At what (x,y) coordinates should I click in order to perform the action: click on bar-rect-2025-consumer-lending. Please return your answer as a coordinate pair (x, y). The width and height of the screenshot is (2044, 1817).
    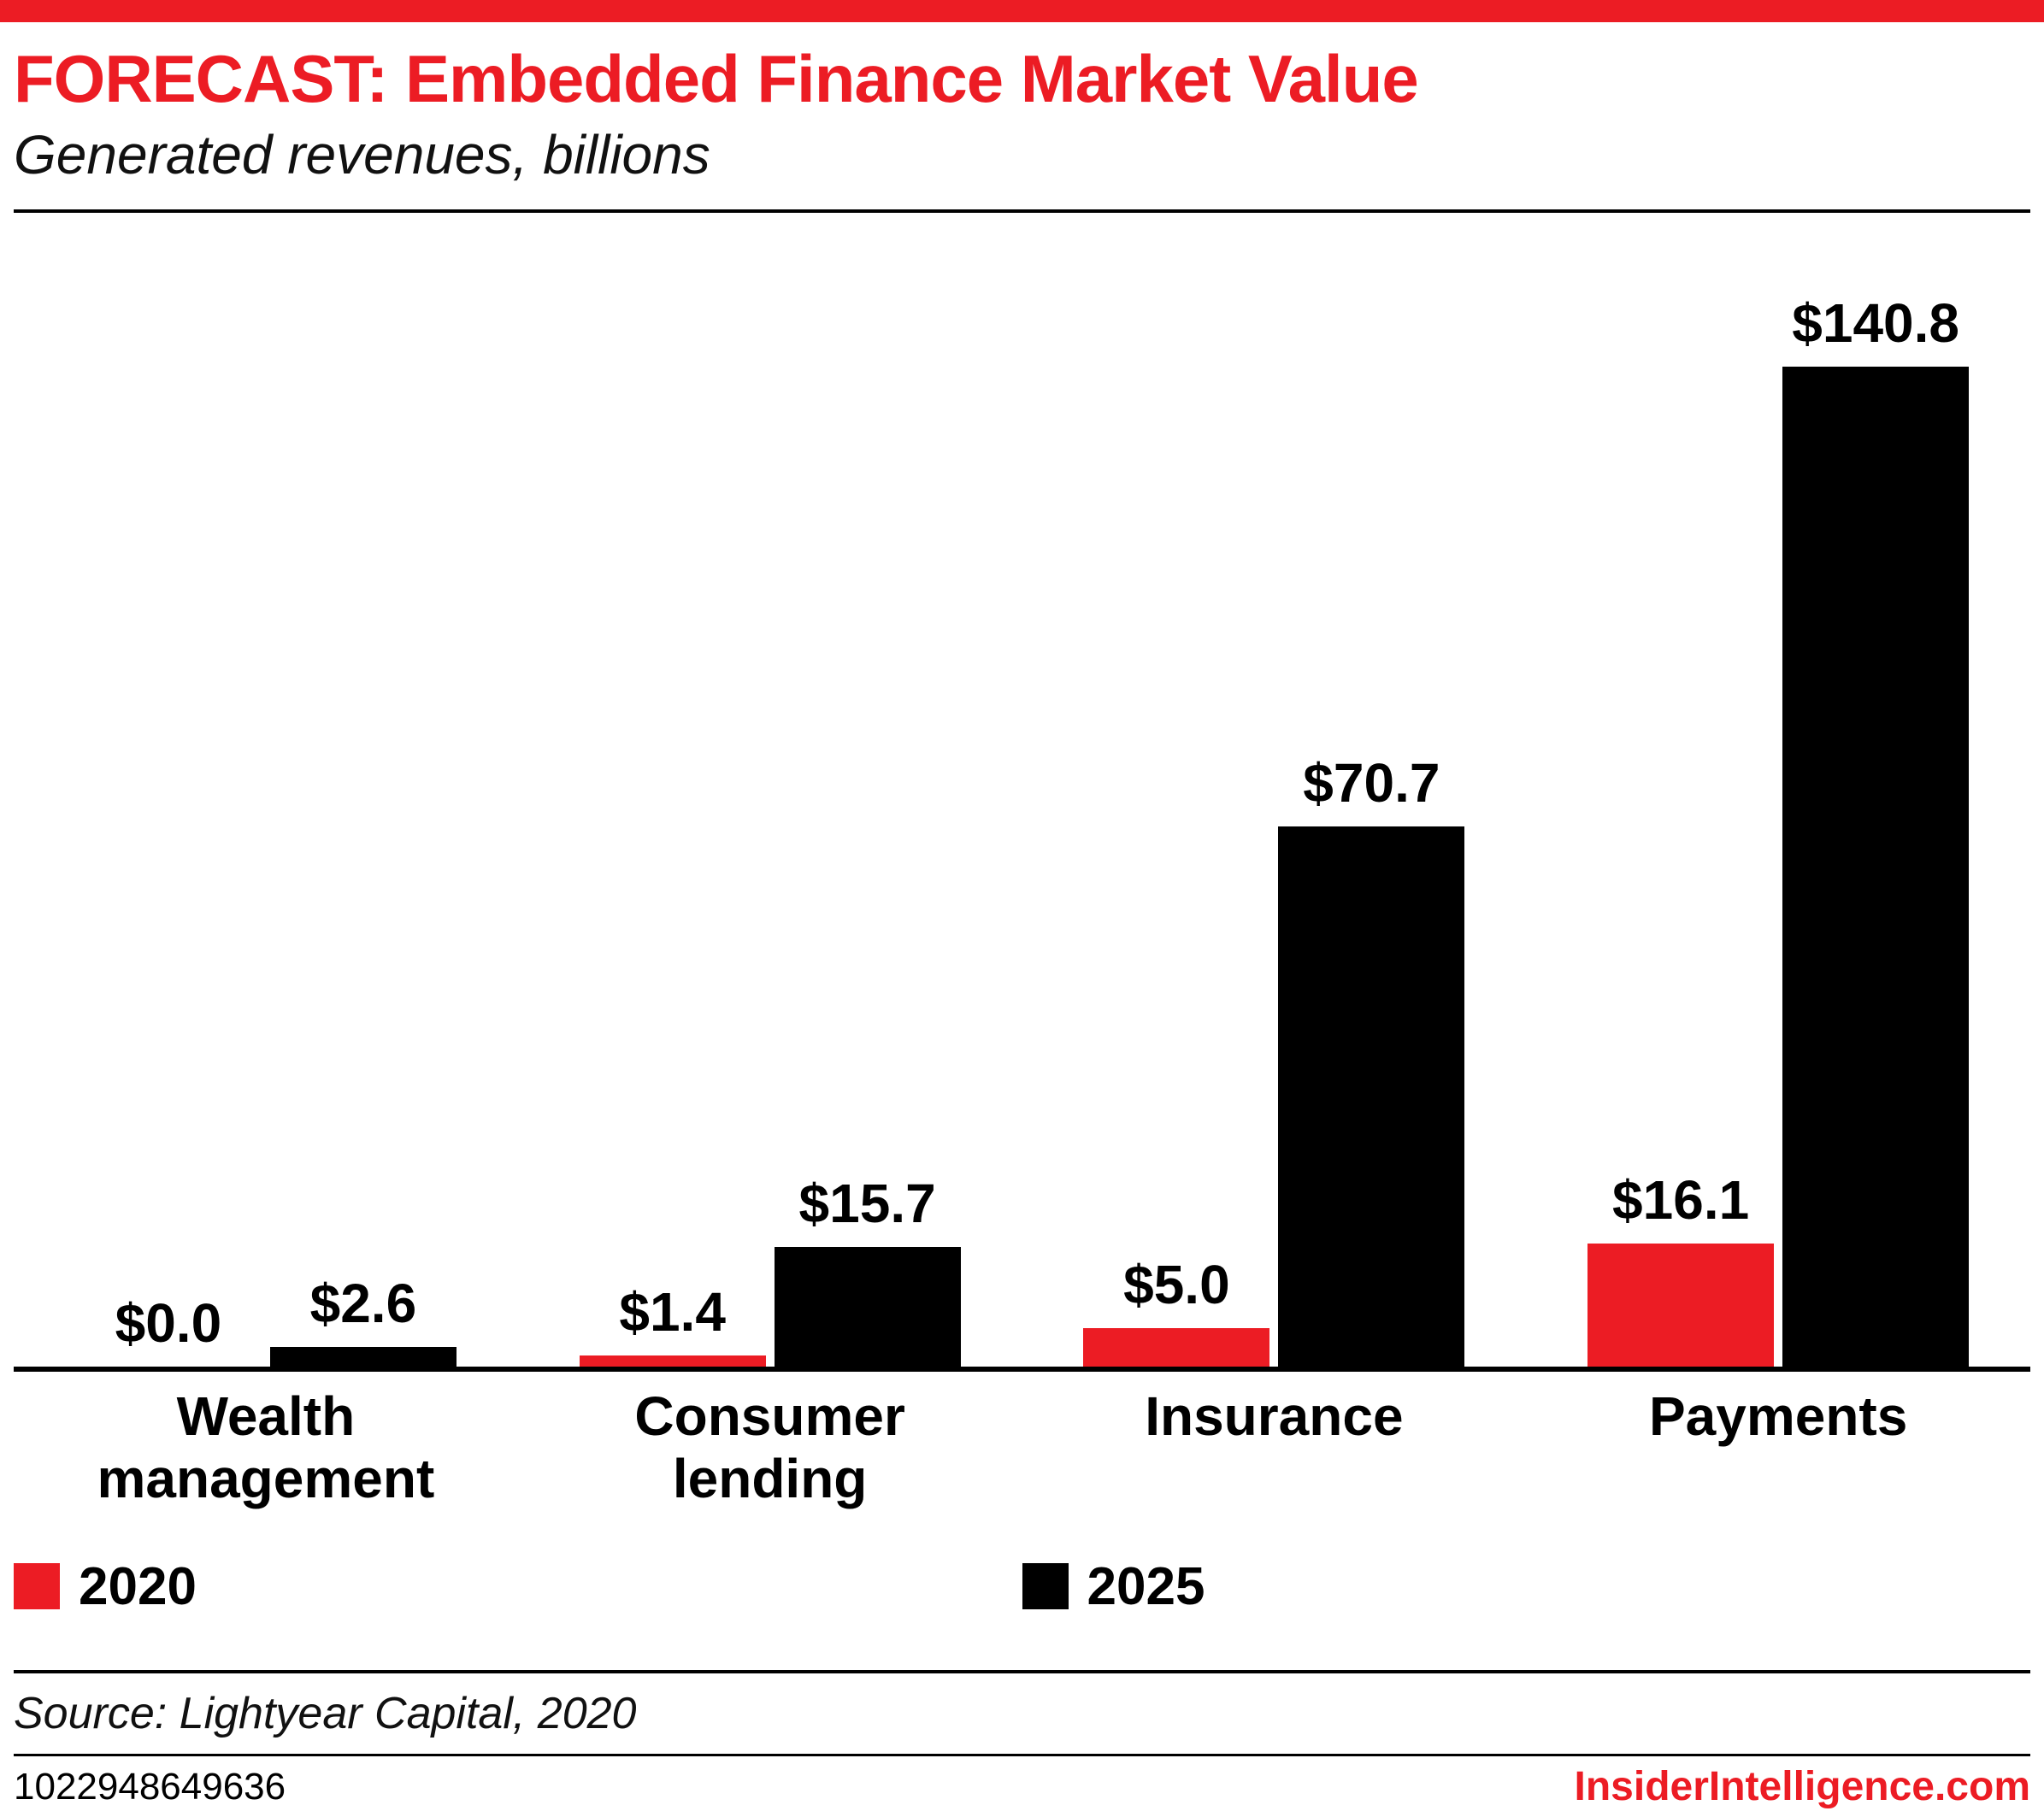
    Looking at the image, I should click on (868, 1306).